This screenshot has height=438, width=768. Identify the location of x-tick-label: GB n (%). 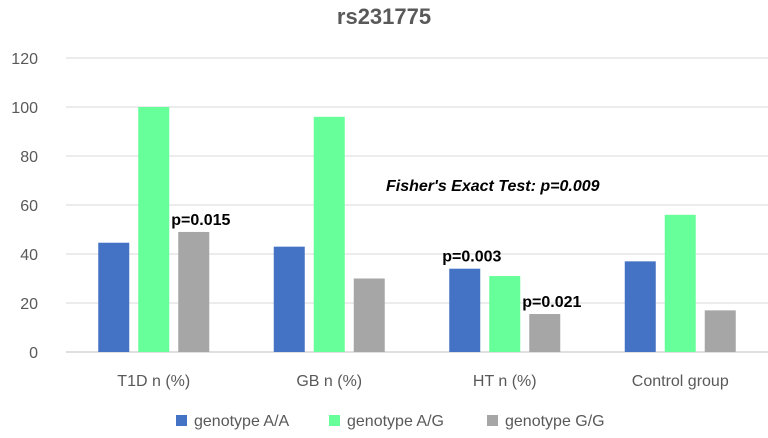
(329, 381).